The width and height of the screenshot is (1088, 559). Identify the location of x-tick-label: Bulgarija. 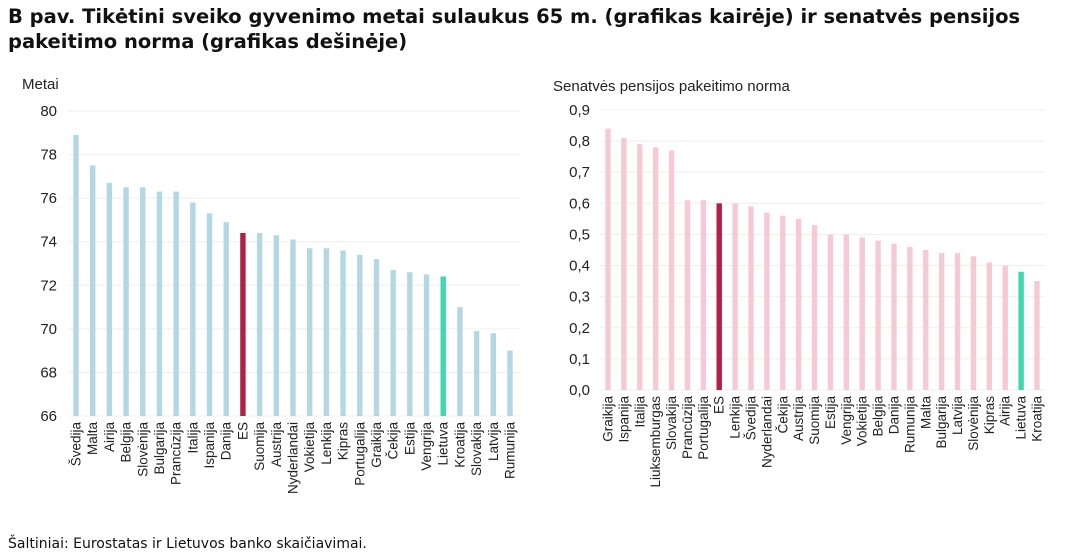
(159, 448).